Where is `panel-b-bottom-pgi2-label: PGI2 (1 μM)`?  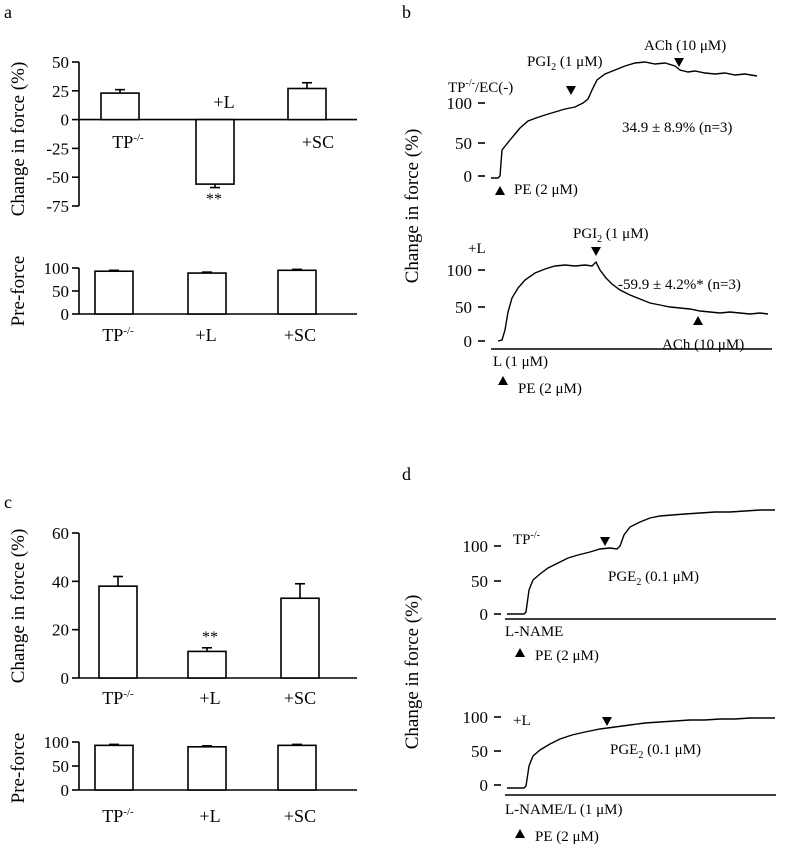 panel-b-bottom-pgi2-label: PGI2 (1 μM) is located at coordinates (611, 235).